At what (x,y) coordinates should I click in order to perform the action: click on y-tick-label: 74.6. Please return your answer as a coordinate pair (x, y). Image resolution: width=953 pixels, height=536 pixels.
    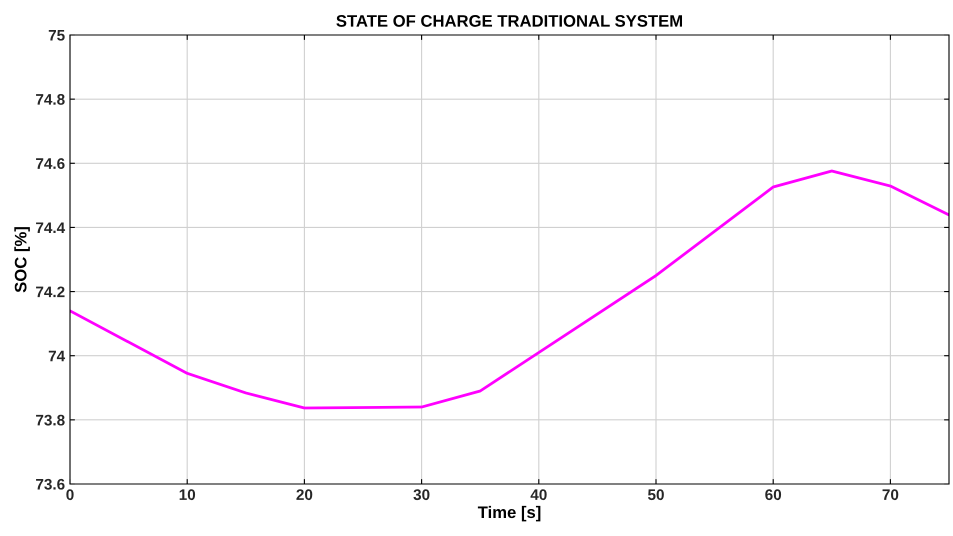
    Looking at the image, I should click on (50, 163).